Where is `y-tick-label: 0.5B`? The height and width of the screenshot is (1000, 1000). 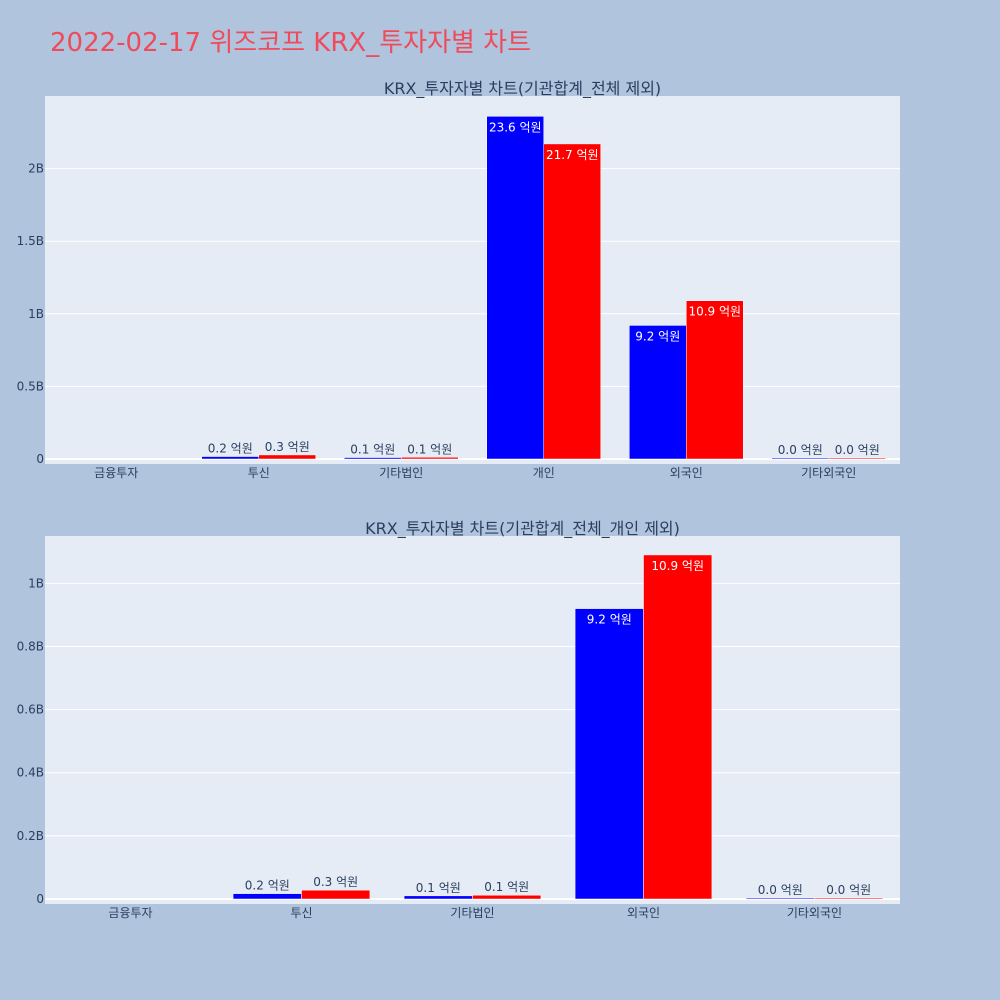 y-tick-label: 0.5B is located at coordinates (30, 386).